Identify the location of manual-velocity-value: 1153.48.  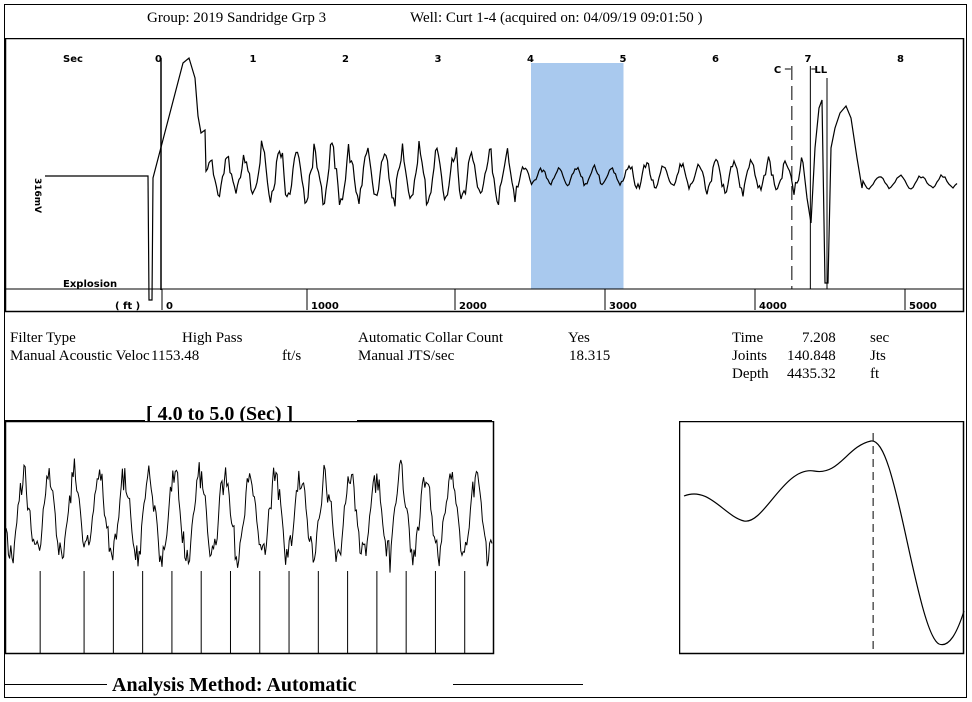
(175, 356).